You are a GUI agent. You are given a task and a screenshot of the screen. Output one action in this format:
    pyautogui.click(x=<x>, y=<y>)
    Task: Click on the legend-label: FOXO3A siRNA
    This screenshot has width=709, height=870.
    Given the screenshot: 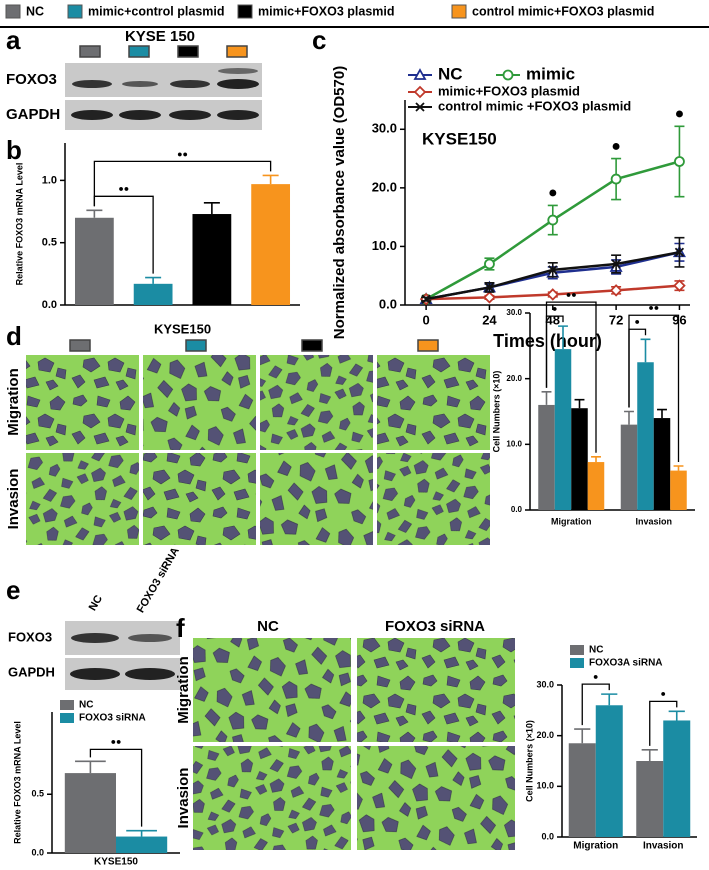 What is the action you would take?
    pyautogui.click(x=626, y=663)
    